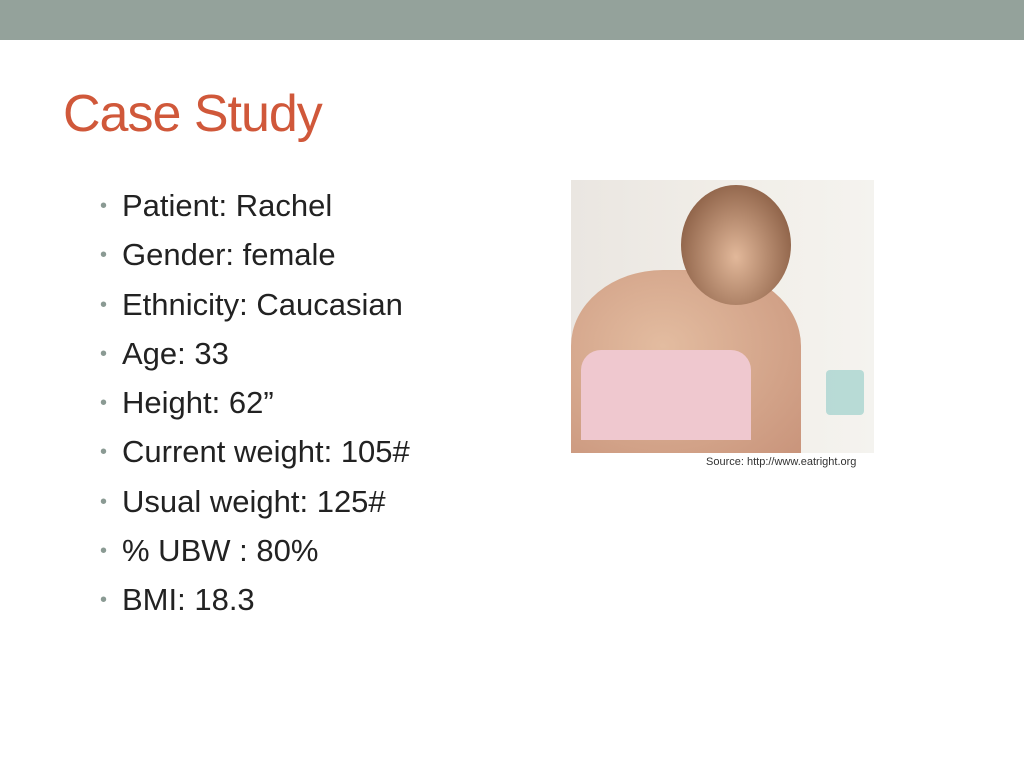 The image size is (1024, 768). I want to click on image-source-caption: Source: http://www.eatright.org, so click(781, 462).